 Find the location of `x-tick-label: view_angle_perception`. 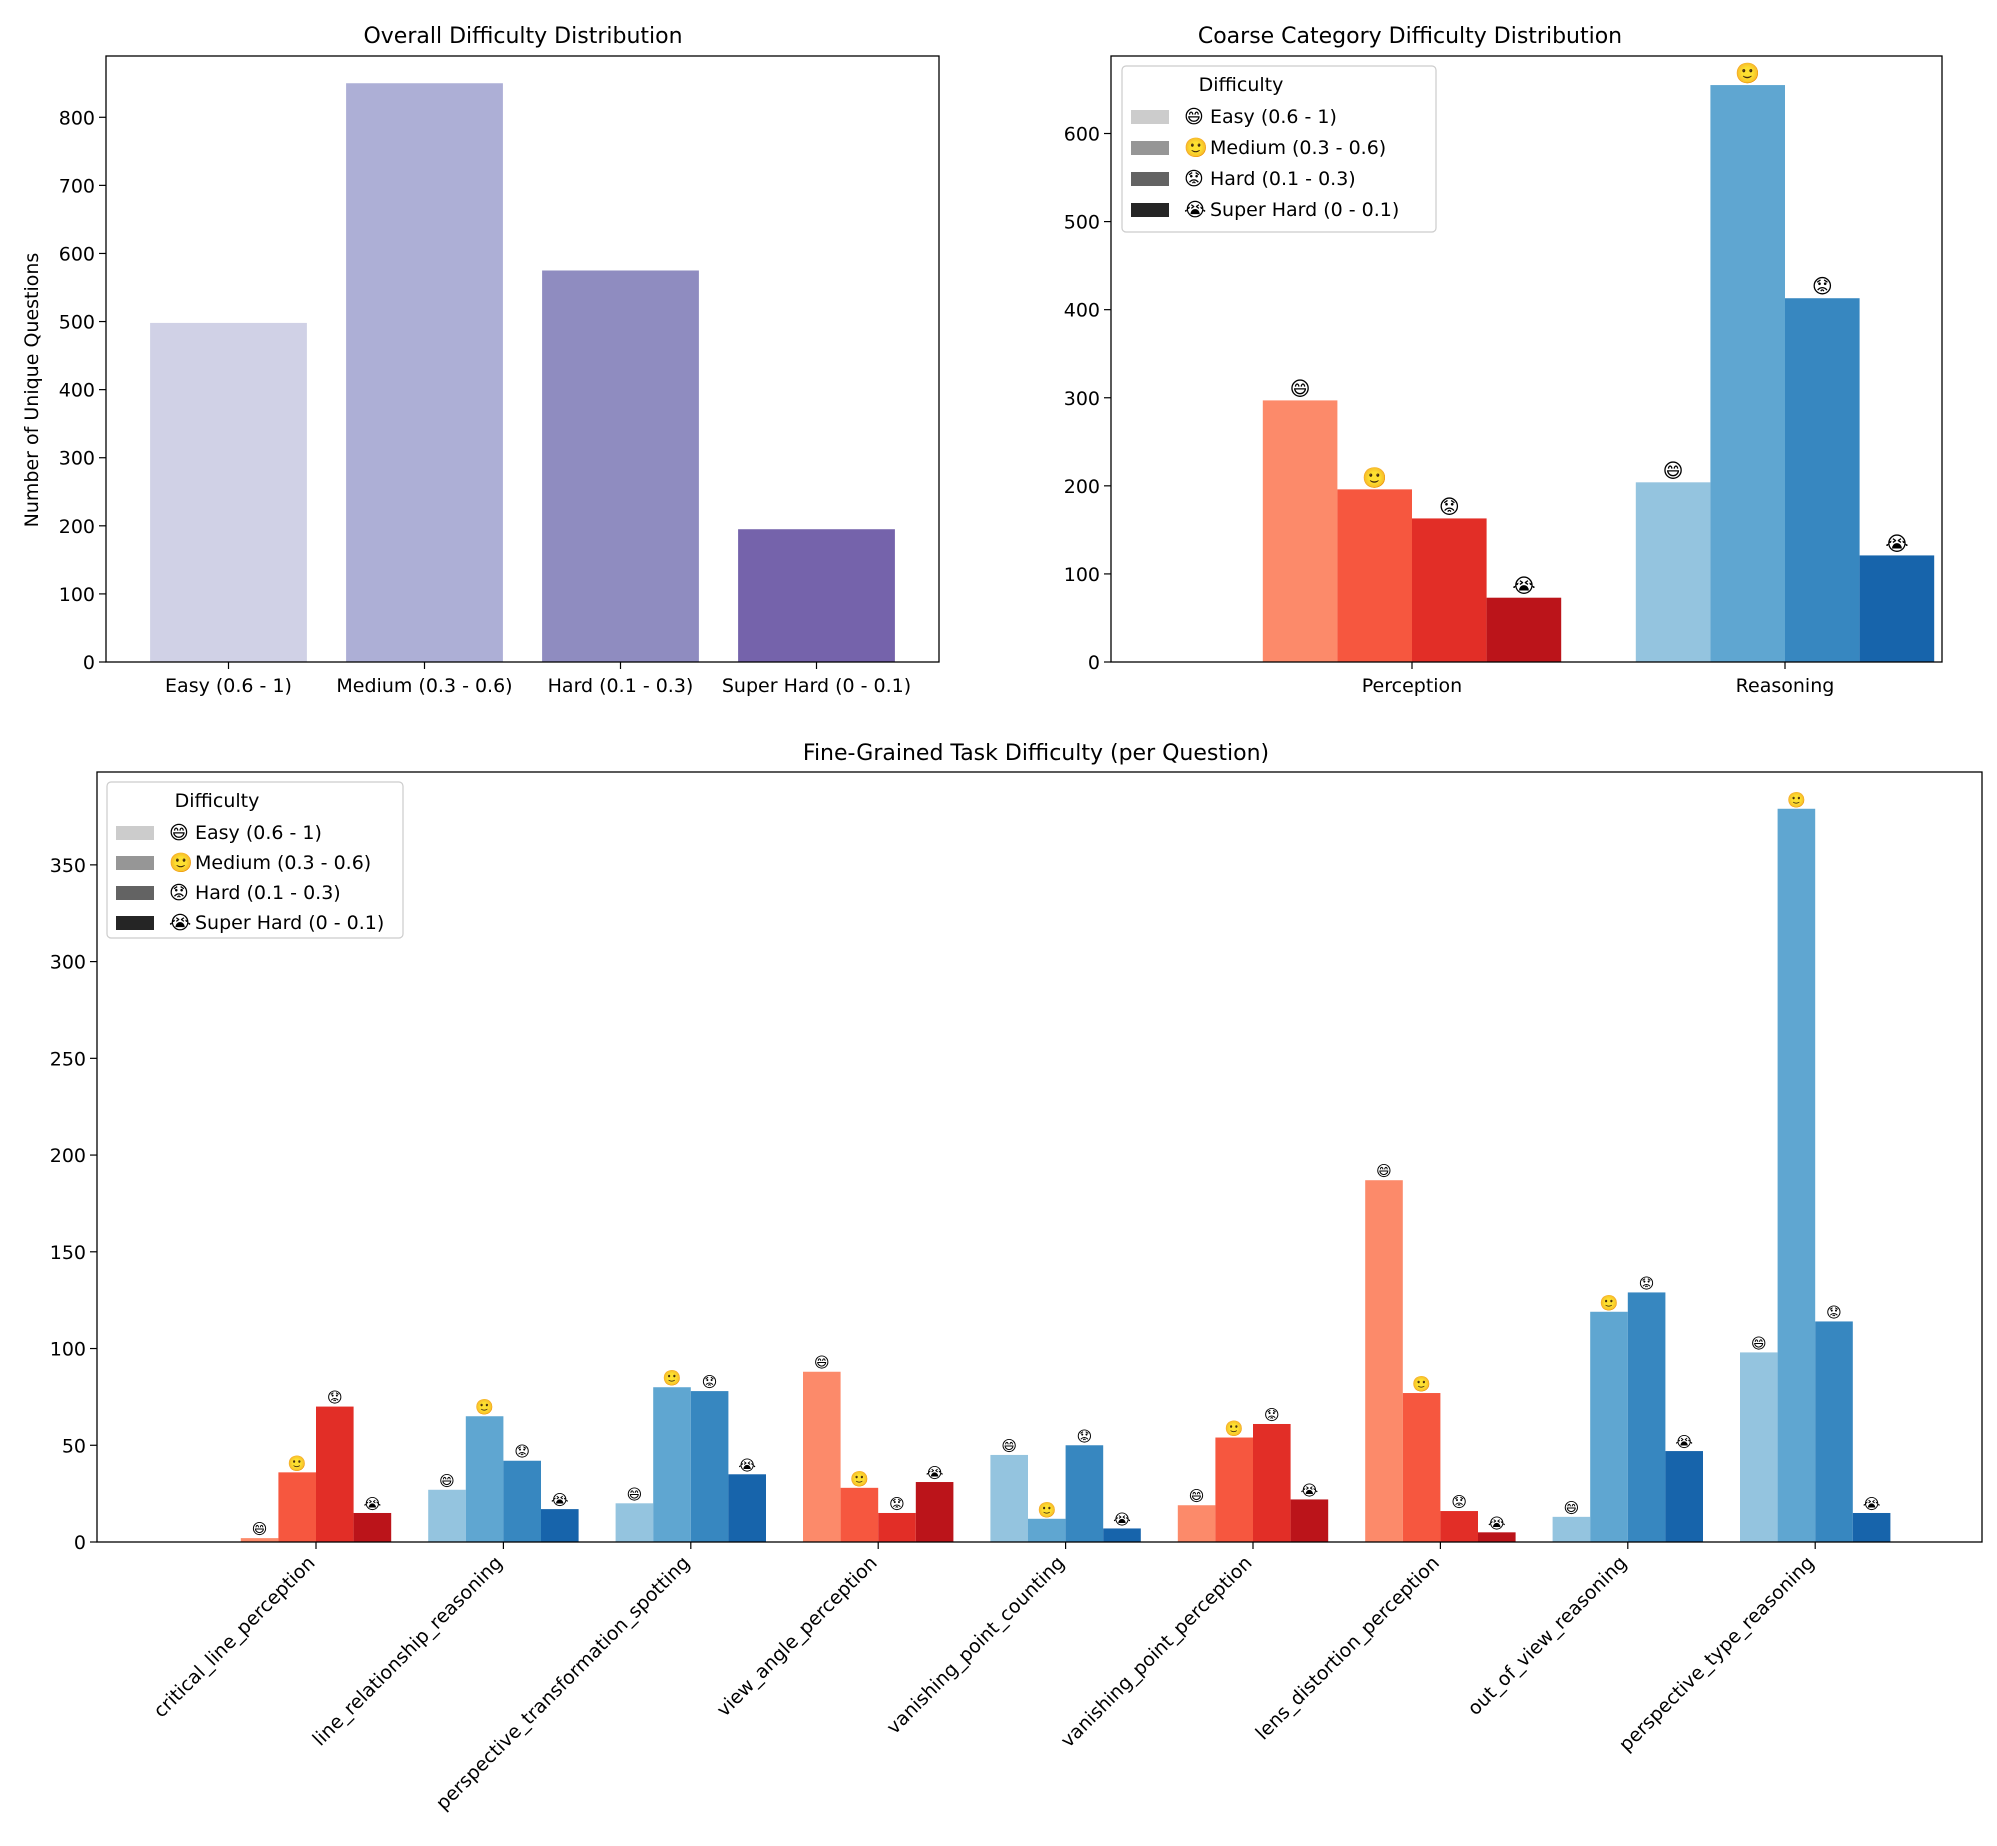

x-tick-label: view_angle_perception is located at coordinates (797, 1636).